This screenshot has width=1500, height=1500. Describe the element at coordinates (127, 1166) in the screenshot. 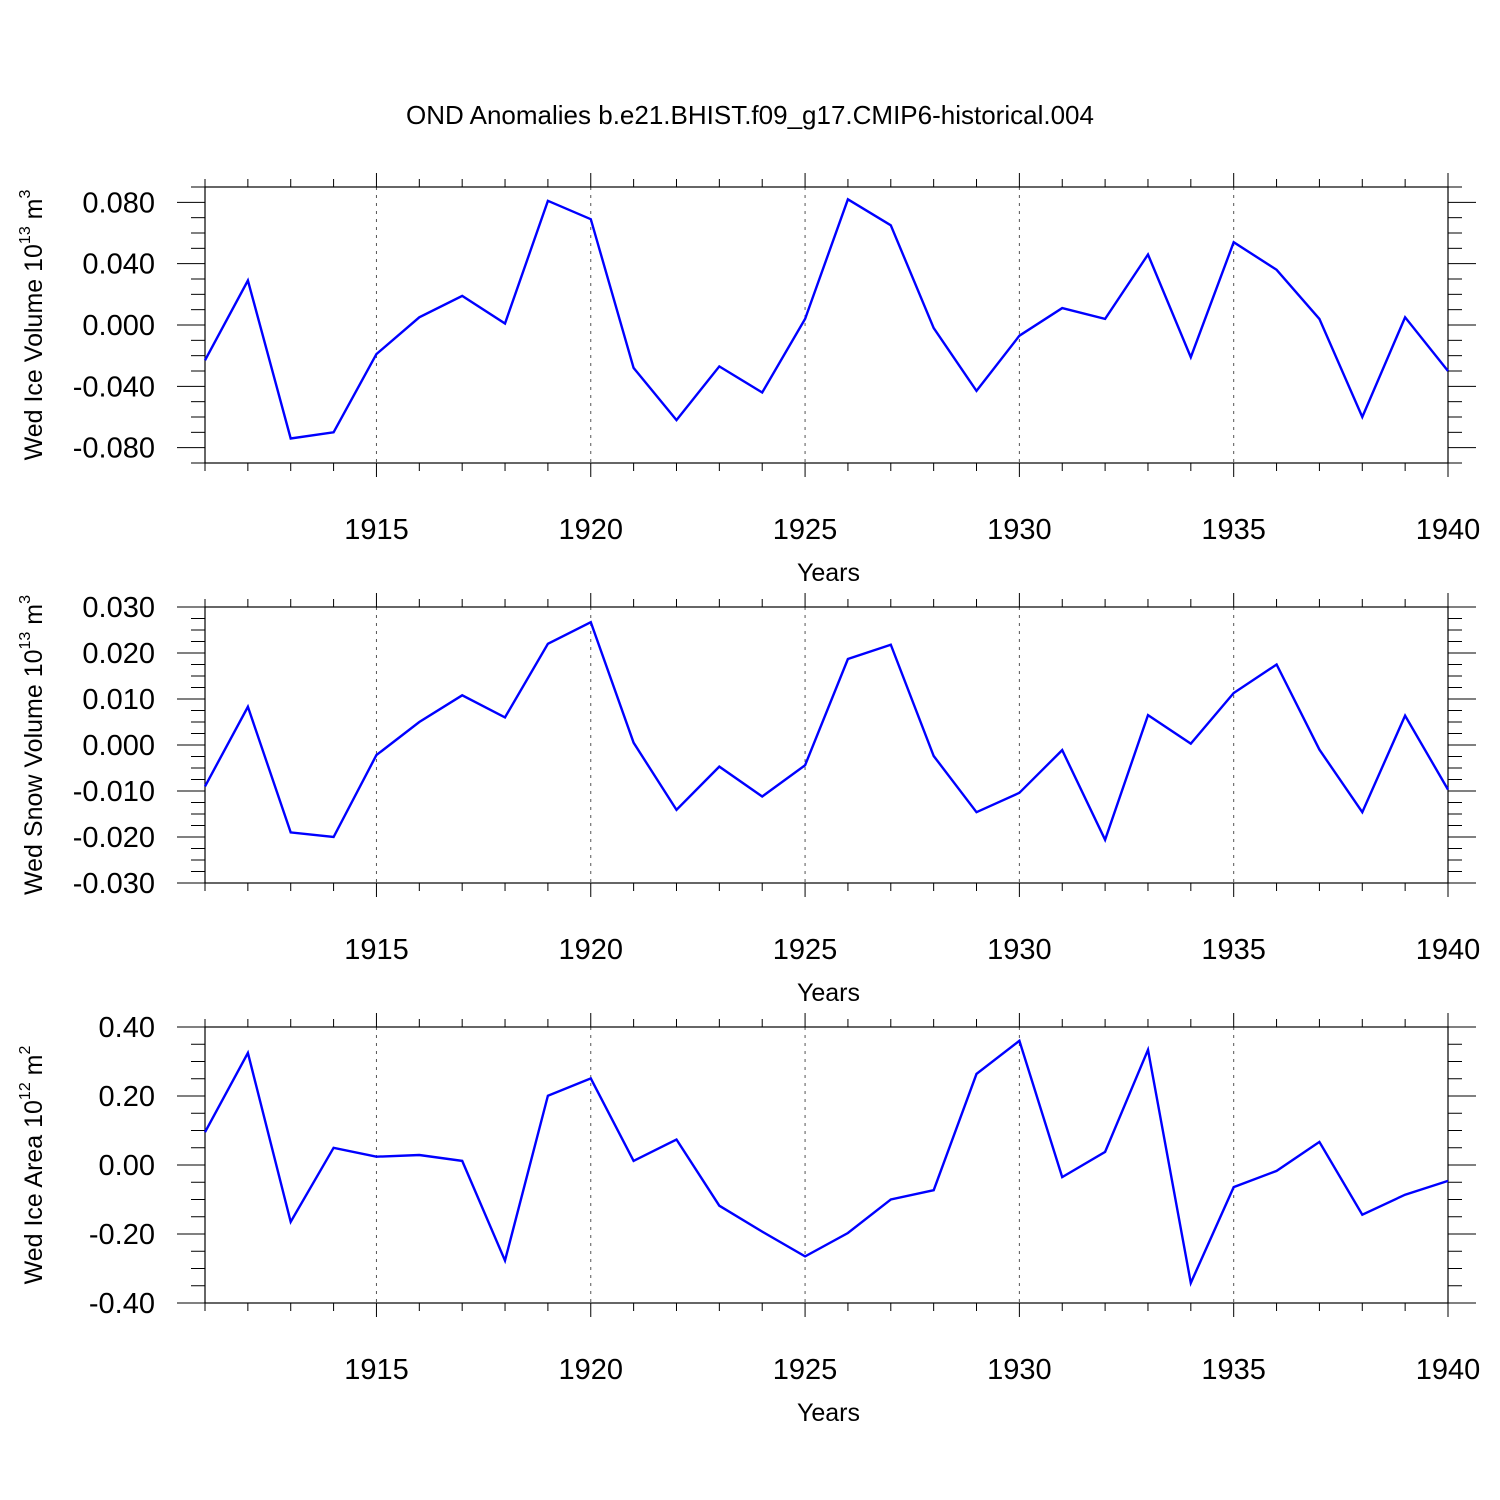

I see `y-tick-label: 0.00` at that location.